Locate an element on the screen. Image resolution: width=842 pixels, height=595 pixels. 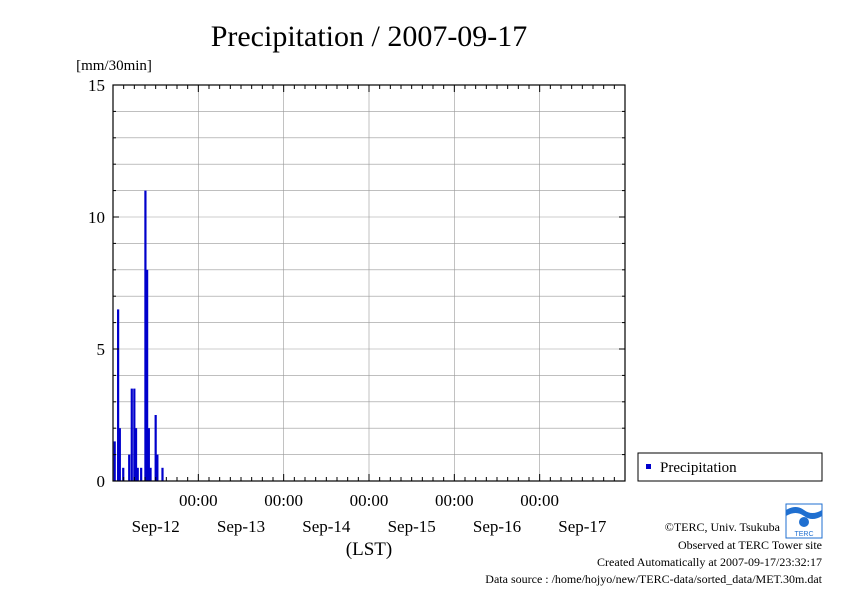
x-date-label: Sep-16 is located at coordinates (497, 526).